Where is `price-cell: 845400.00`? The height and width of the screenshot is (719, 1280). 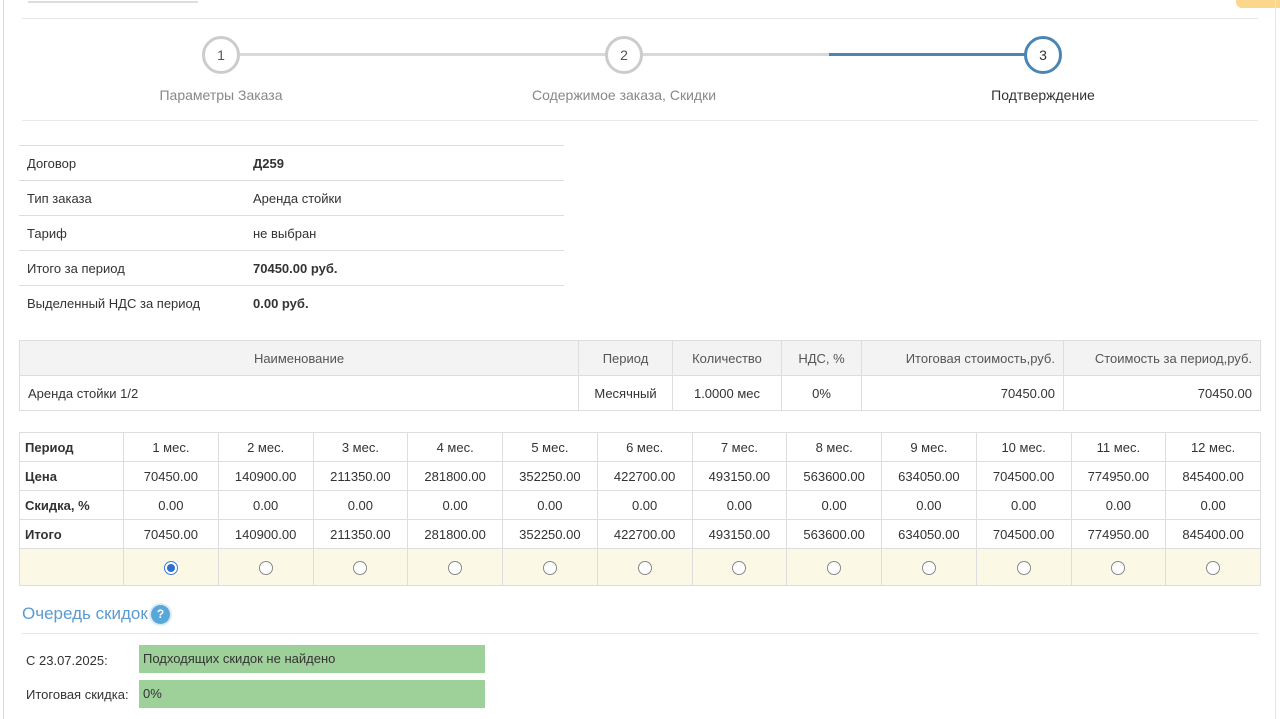
price-cell: 845400.00 is located at coordinates (1213, 476).